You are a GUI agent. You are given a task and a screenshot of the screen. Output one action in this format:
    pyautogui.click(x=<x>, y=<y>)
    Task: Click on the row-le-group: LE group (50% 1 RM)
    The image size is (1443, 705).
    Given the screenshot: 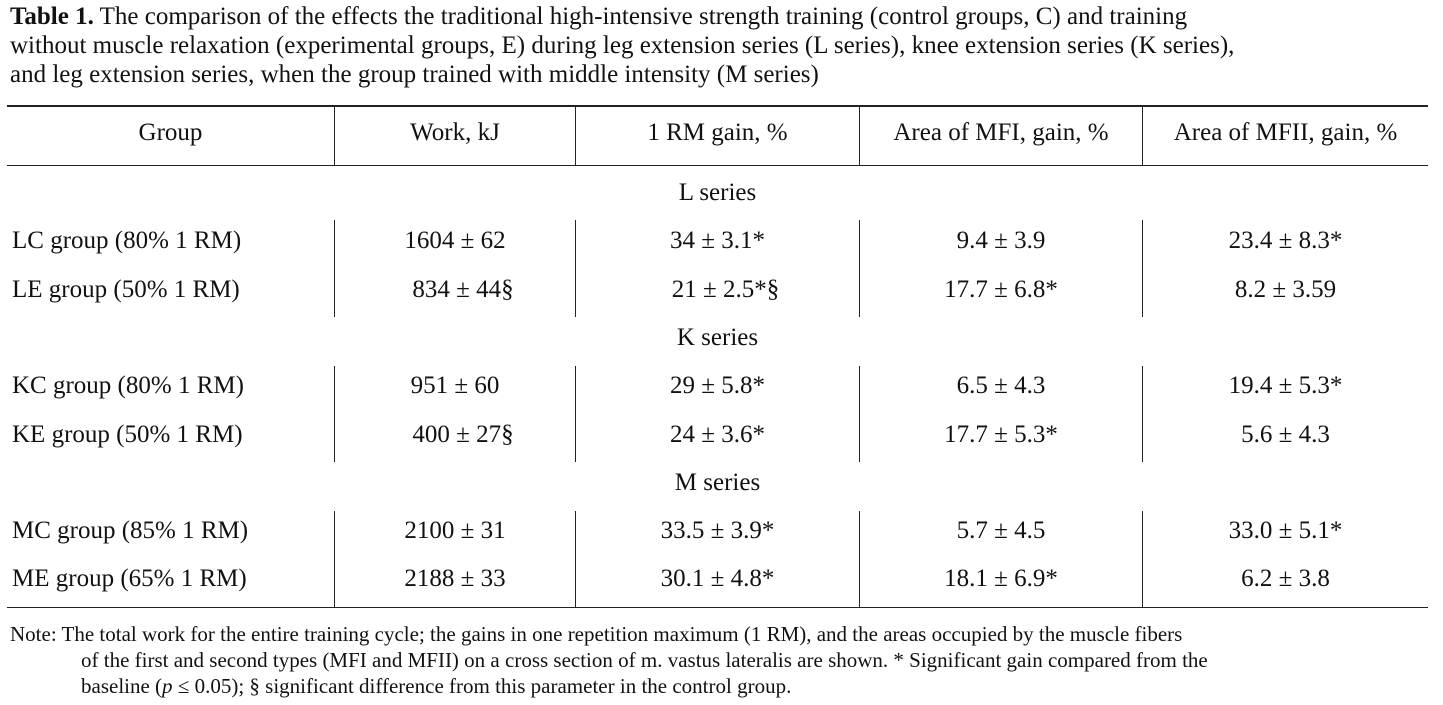 What is the action you would take?
    pyautogui.click(x=126, y=289)
    